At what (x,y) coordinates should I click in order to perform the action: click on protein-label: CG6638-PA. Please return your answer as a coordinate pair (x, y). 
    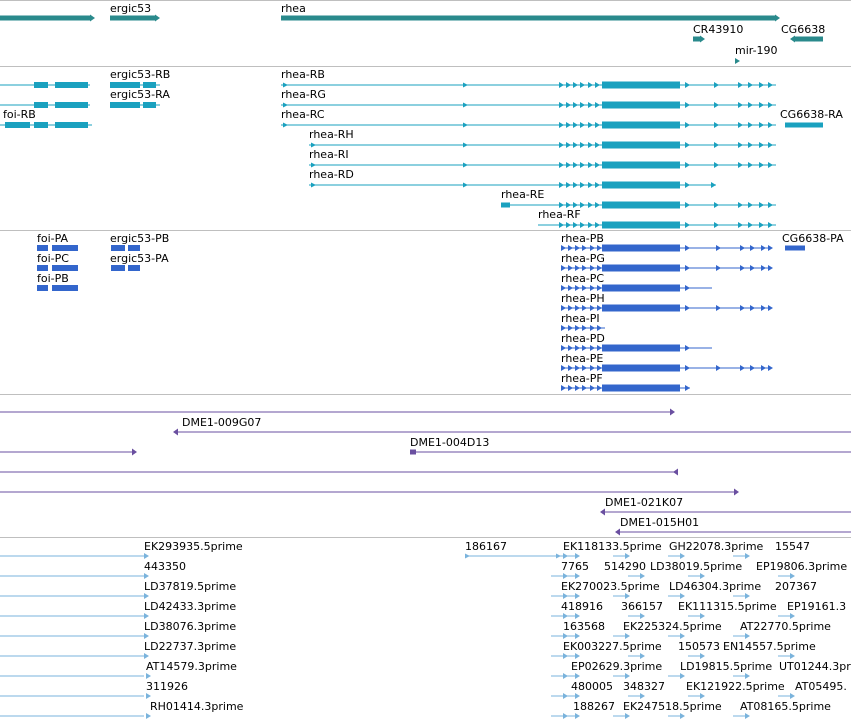
    Looking at the image, I should click on (813, 238).